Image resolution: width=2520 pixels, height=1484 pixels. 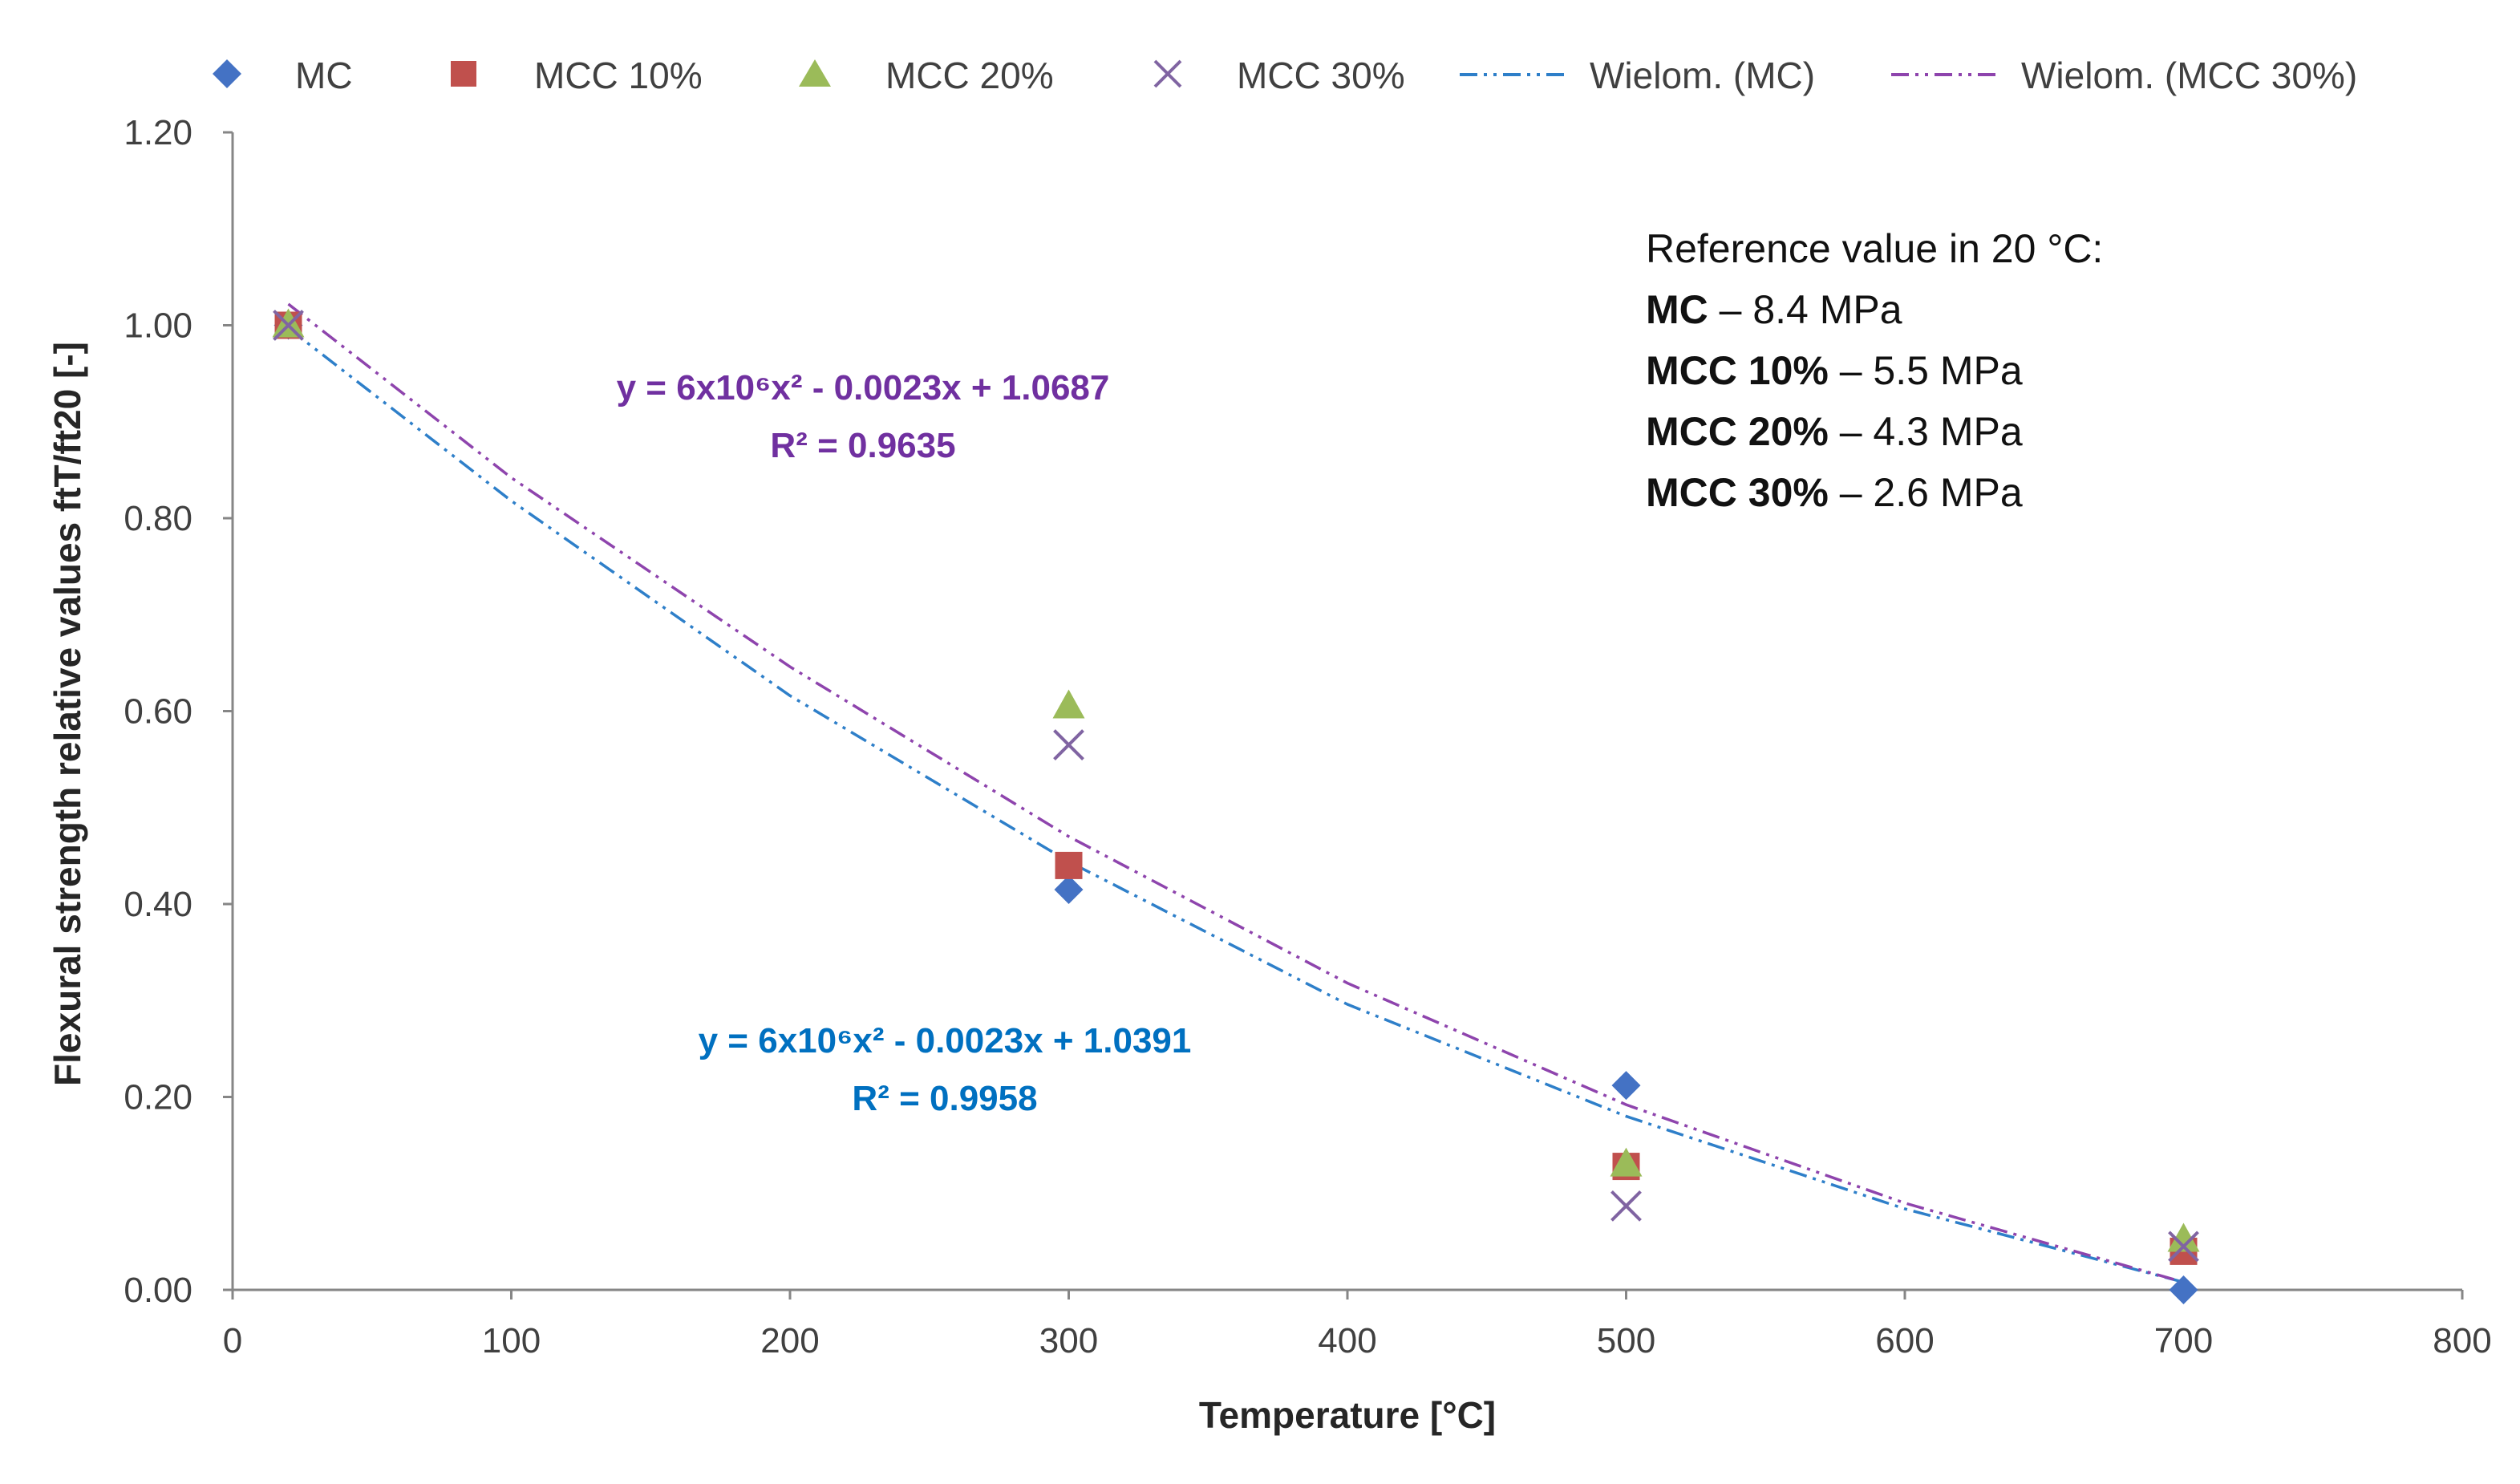 I want to click on reference-title: Reference value in 20 °C:, so click(x=1874, y=249).